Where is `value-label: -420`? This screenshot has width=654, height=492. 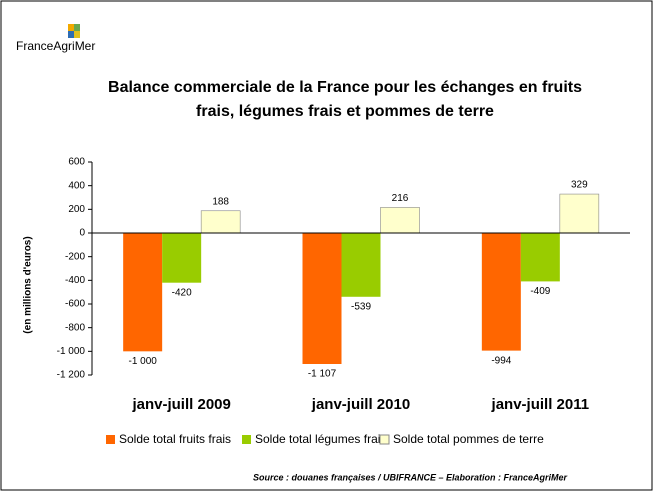 value-label: -420 is located at coordinates (182, 292).